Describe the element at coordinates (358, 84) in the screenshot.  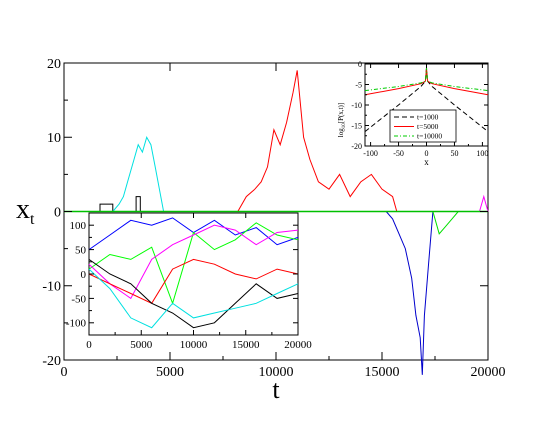
I see `inset-distribution-ytick-label-3: -5` at that location.